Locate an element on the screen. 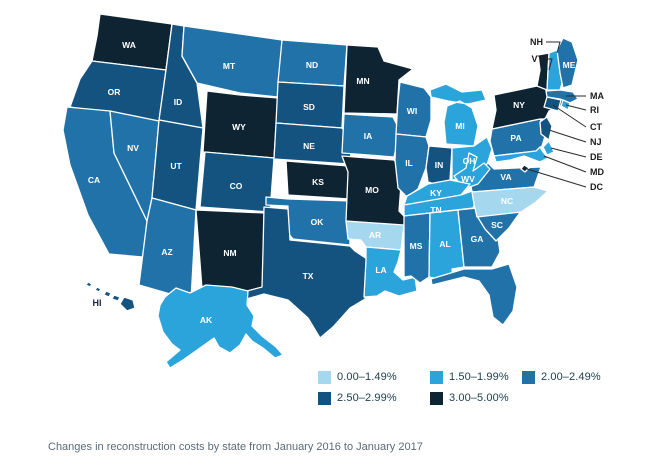 Image resolution: width=663 pixels, height=476 pixels. state-label-ok: OK is located at coordinates (318, 222).